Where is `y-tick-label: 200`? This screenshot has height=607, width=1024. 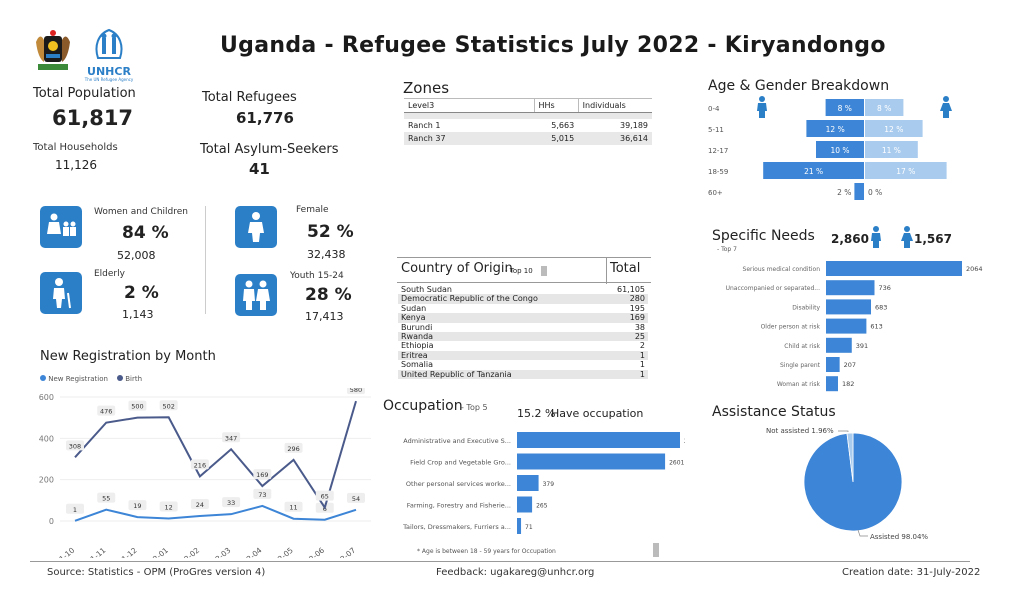
y-tick-label: 200 is located at coordinates (46, 480).